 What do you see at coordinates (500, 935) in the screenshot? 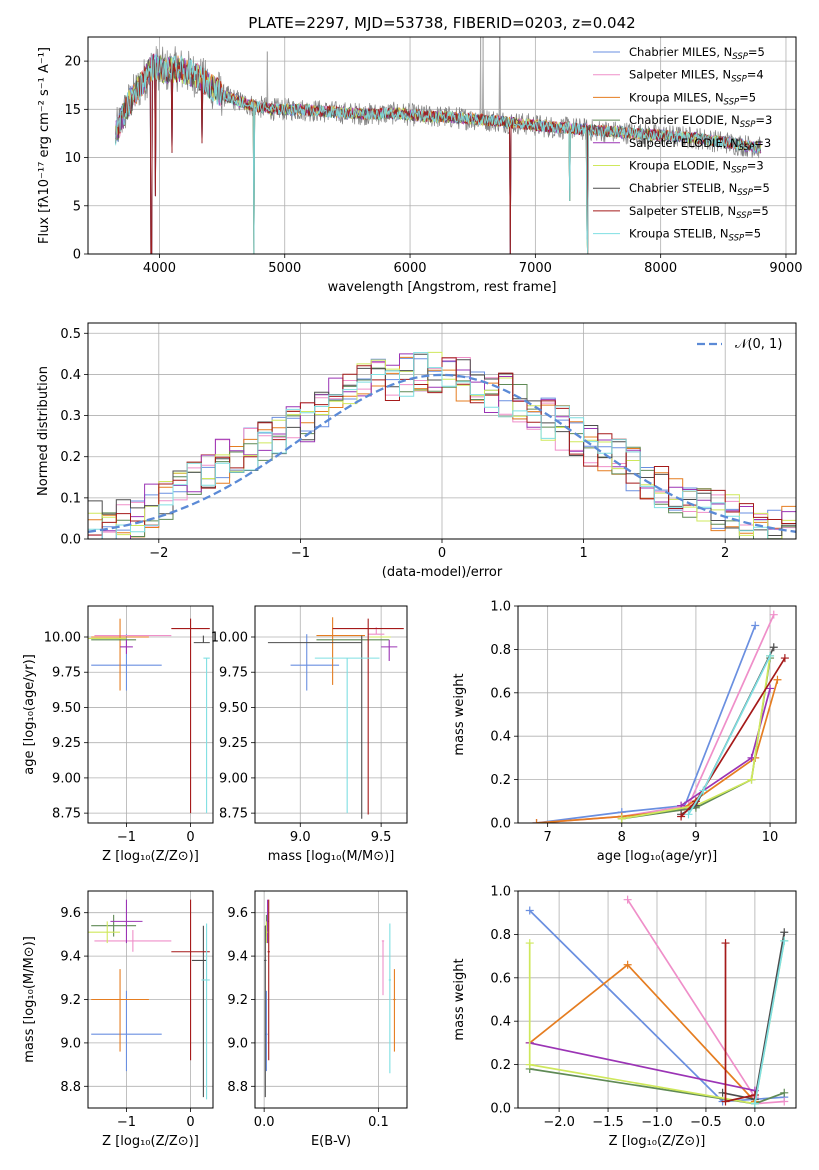
I see `massweight-vs-Z-ytick-label: 0.8` at bounding box center [500, 935].